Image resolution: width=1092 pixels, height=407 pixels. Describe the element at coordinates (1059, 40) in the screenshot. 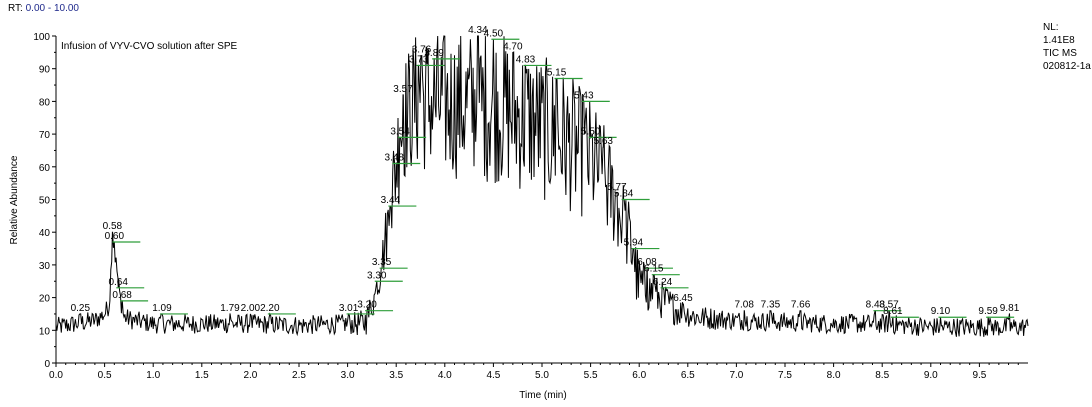

I see `nl-value: 1.41E8` at that location.